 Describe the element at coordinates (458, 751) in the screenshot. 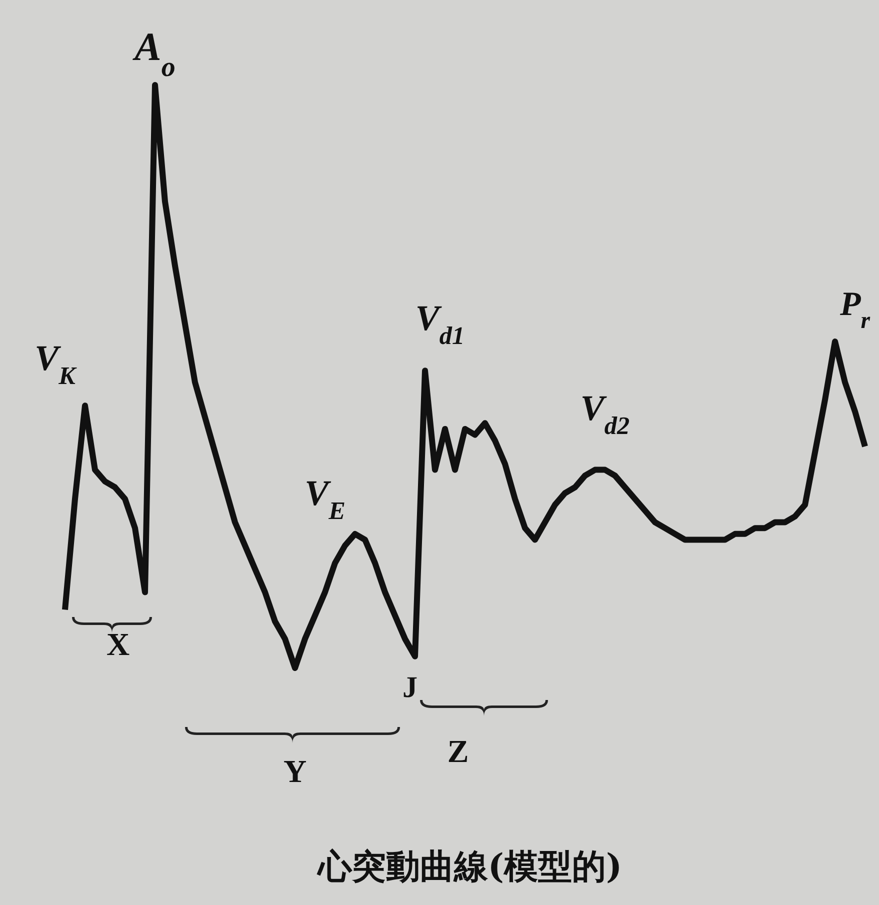

I see `text: Z` at that location.